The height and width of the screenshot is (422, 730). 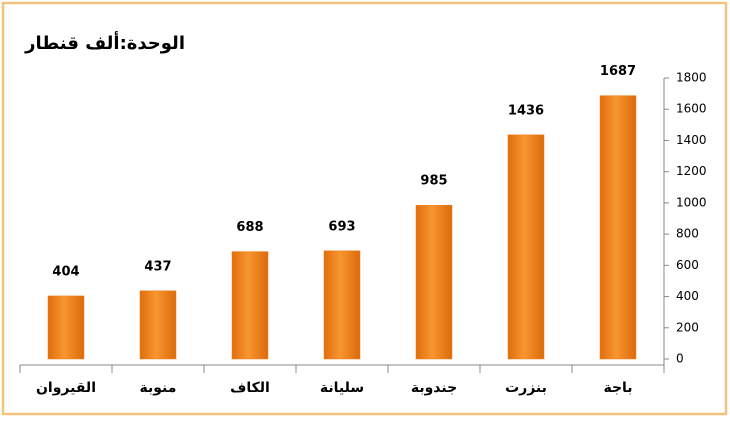 I want to click on x-tick-label: بنزرت, so click(x=526, y=388).